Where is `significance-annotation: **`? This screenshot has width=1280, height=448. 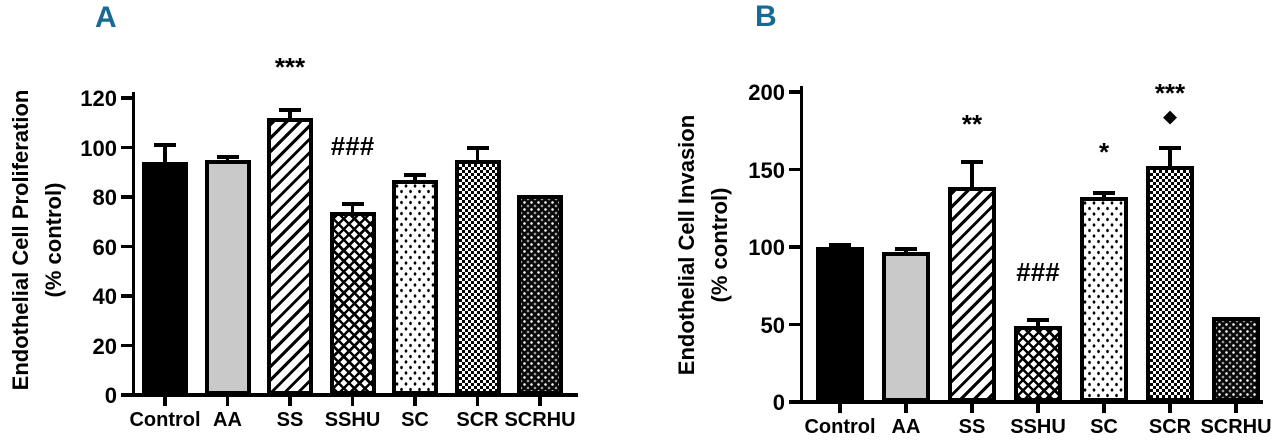
significance-annotation: ** is located at coordinates (972, 124).